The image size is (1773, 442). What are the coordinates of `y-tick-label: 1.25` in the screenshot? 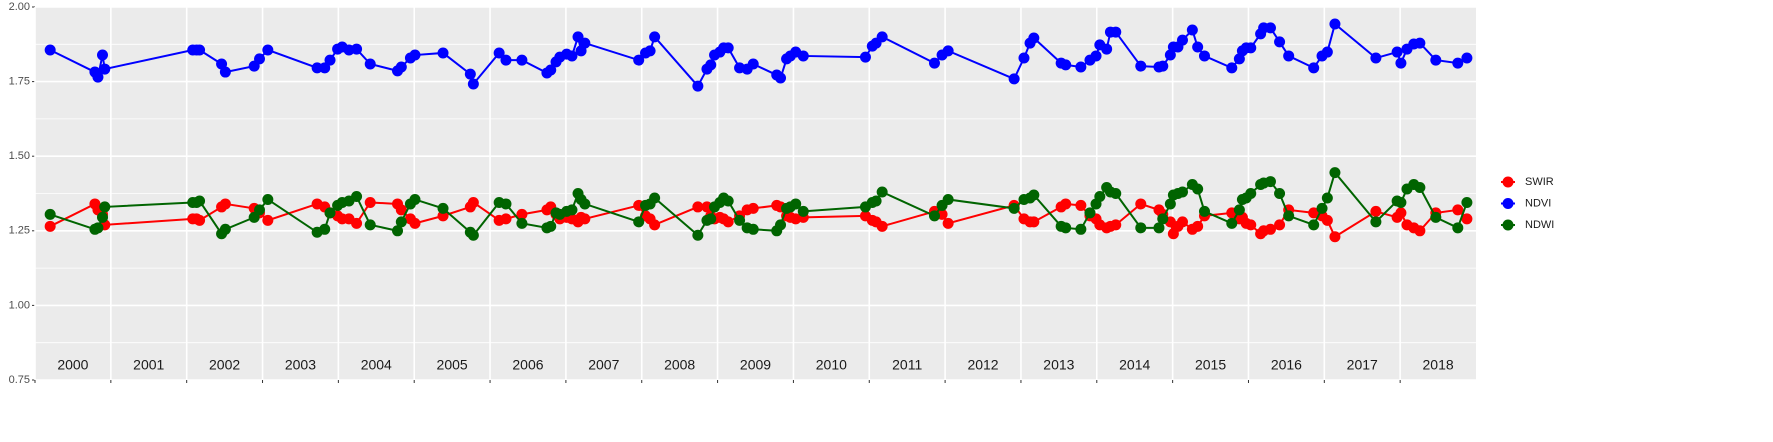 It's located at (19, 231).